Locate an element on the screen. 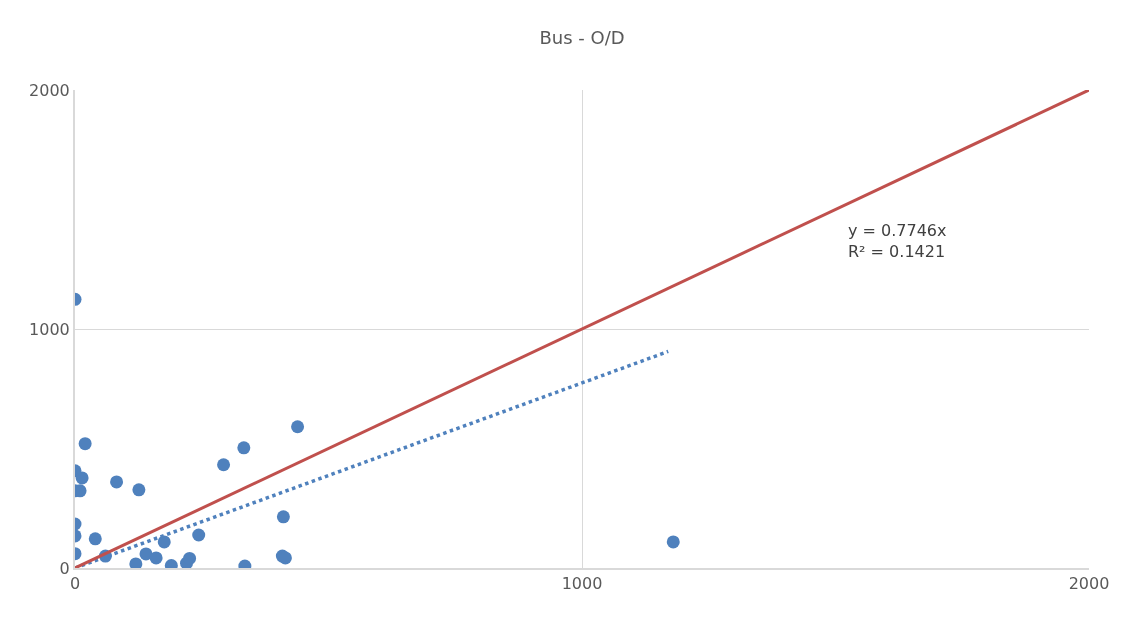 The image size is (1134, 618). x-tick-label: 2000 is located at coordinates (1089, 584).